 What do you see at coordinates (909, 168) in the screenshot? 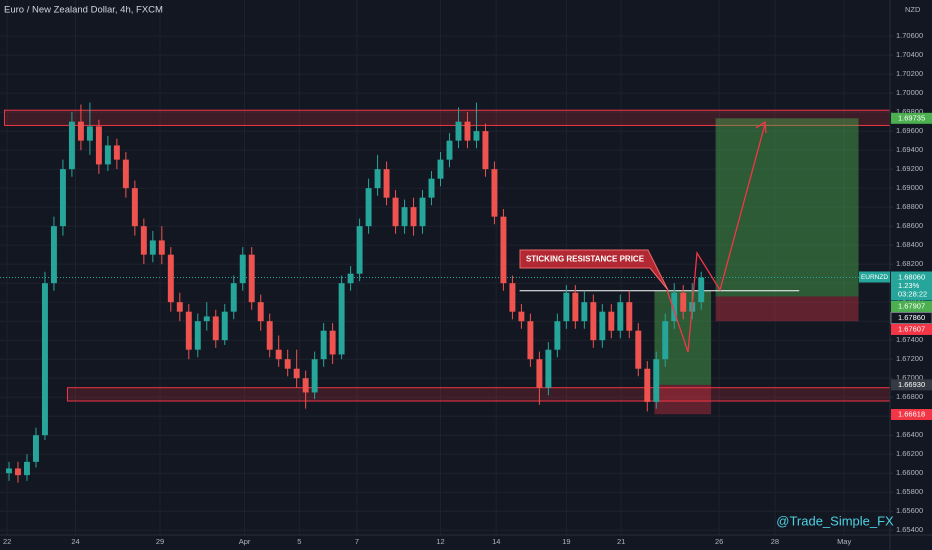
I see `y-tick-label: 1.69200` at bounding box center [909, 168].